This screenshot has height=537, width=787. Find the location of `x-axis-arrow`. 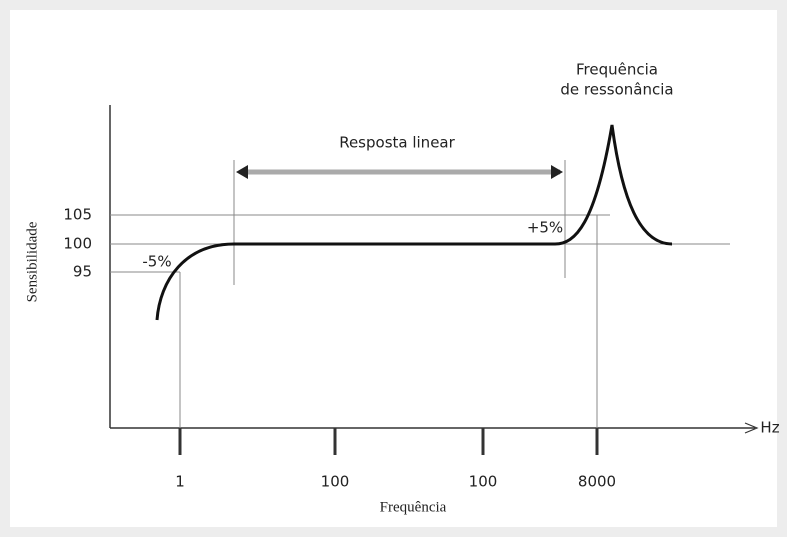

x-axis-arrow is located at coordinates (751, 428).